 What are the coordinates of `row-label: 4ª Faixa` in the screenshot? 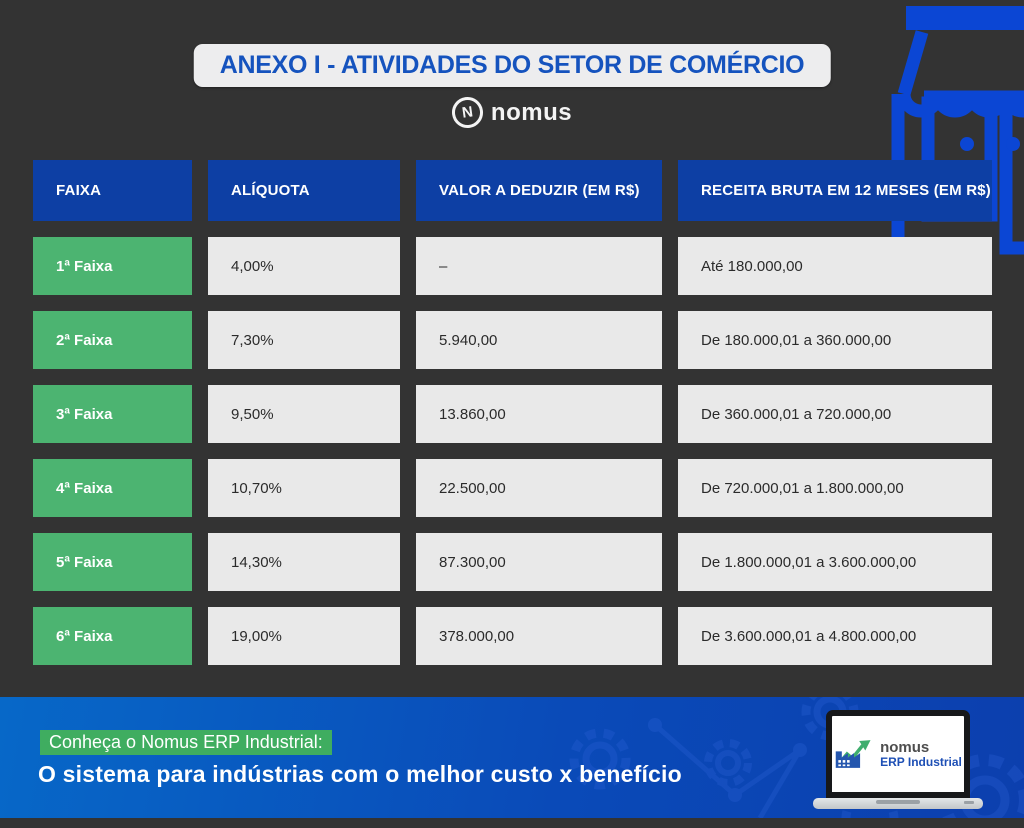 It's located at (112, 488).